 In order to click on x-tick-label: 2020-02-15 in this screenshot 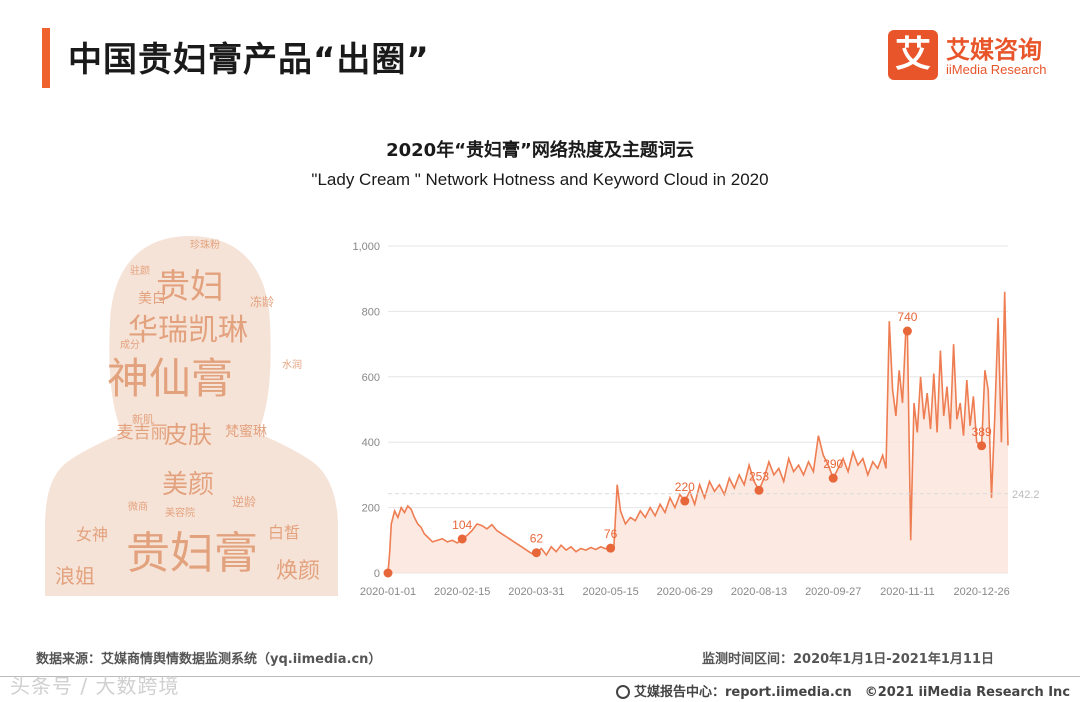, I will do `click(462, 592)`.